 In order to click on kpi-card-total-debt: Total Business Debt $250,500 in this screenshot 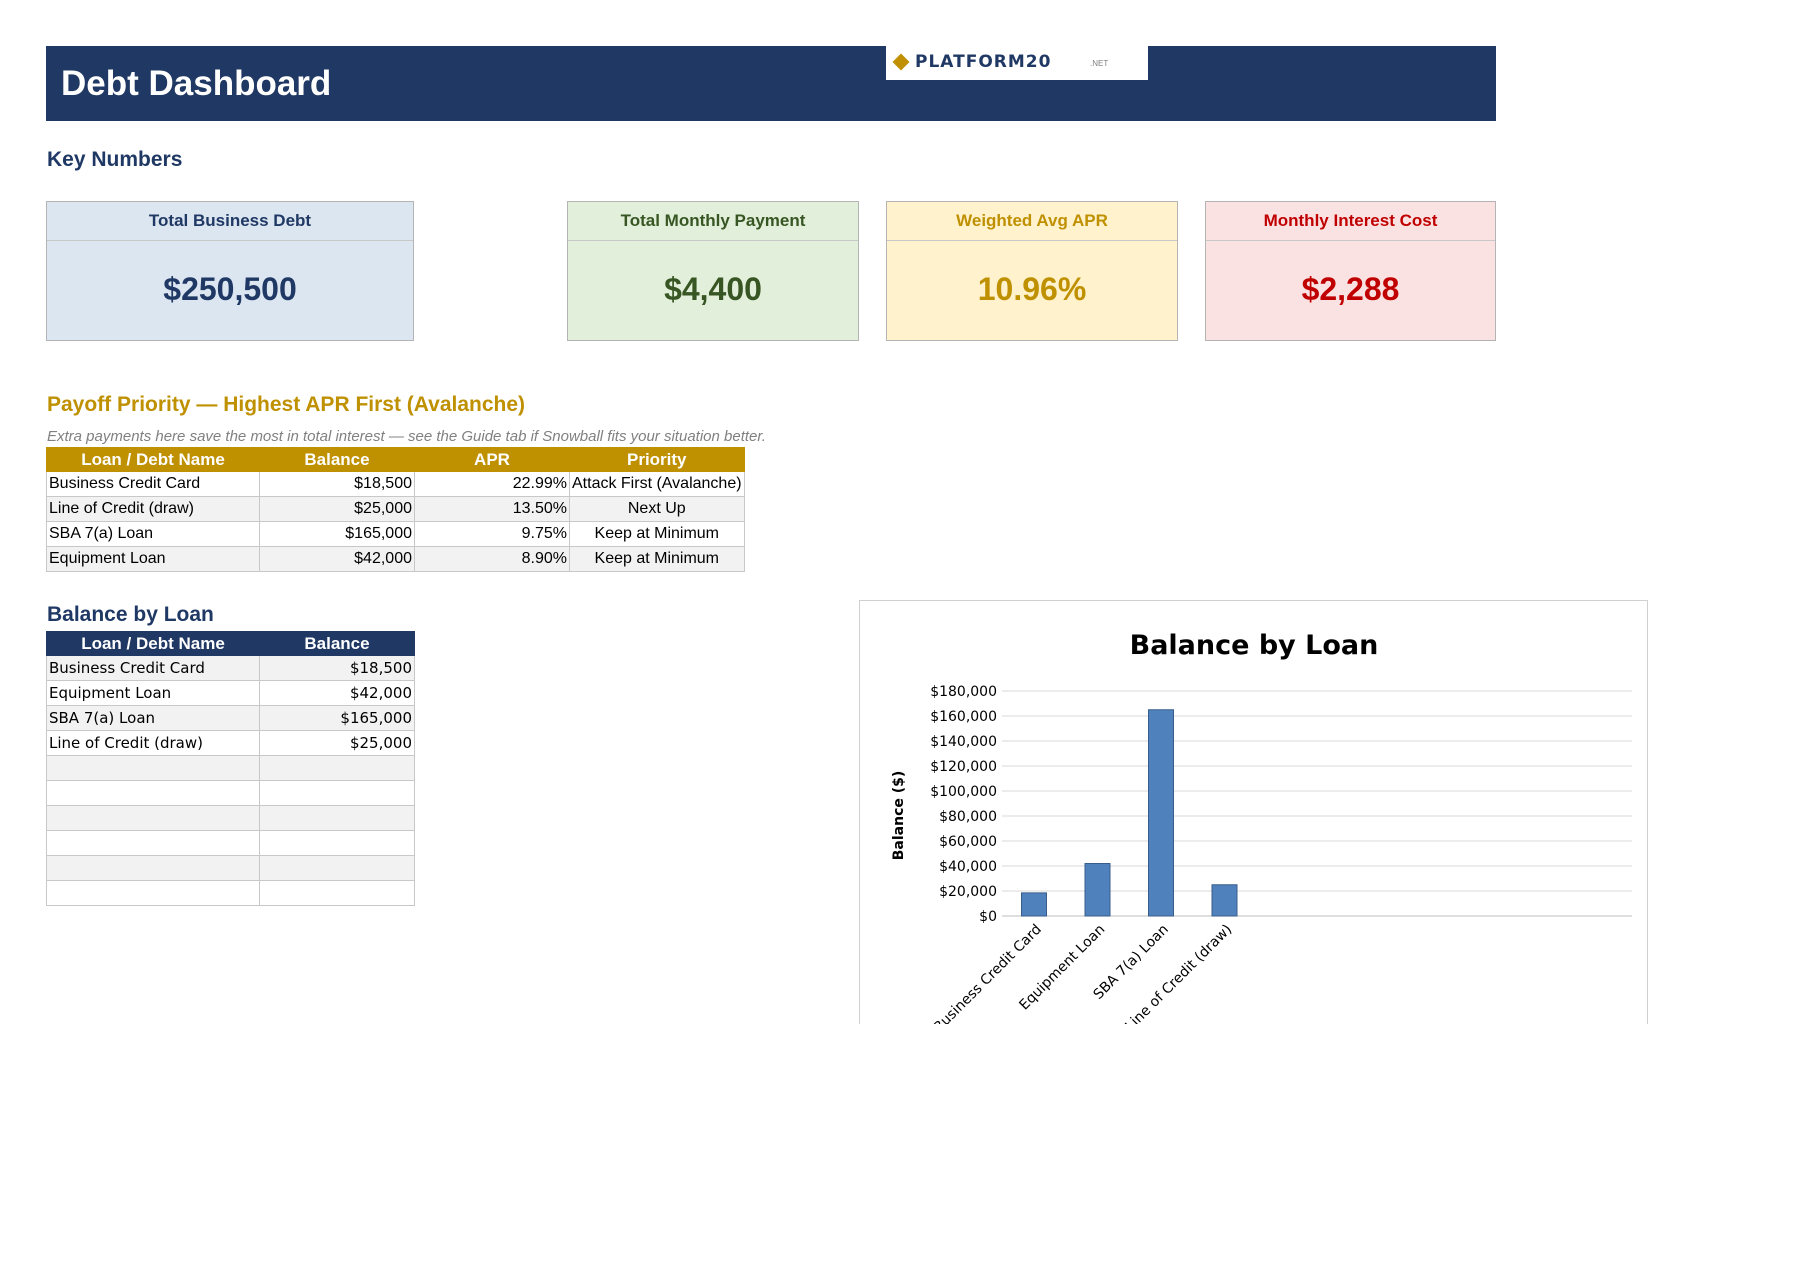, I will do `click(230, 271)`.